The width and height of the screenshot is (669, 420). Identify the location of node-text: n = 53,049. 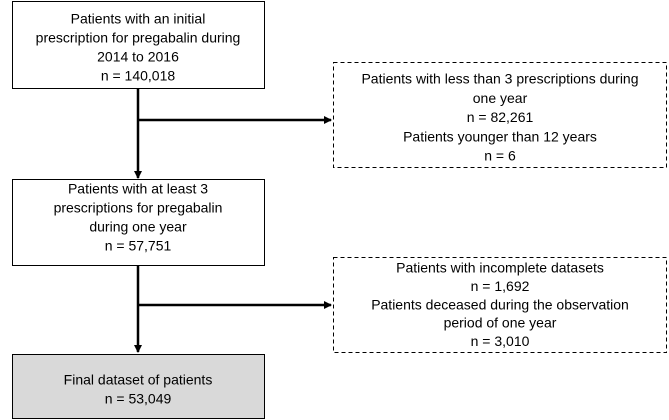
(138, 399).